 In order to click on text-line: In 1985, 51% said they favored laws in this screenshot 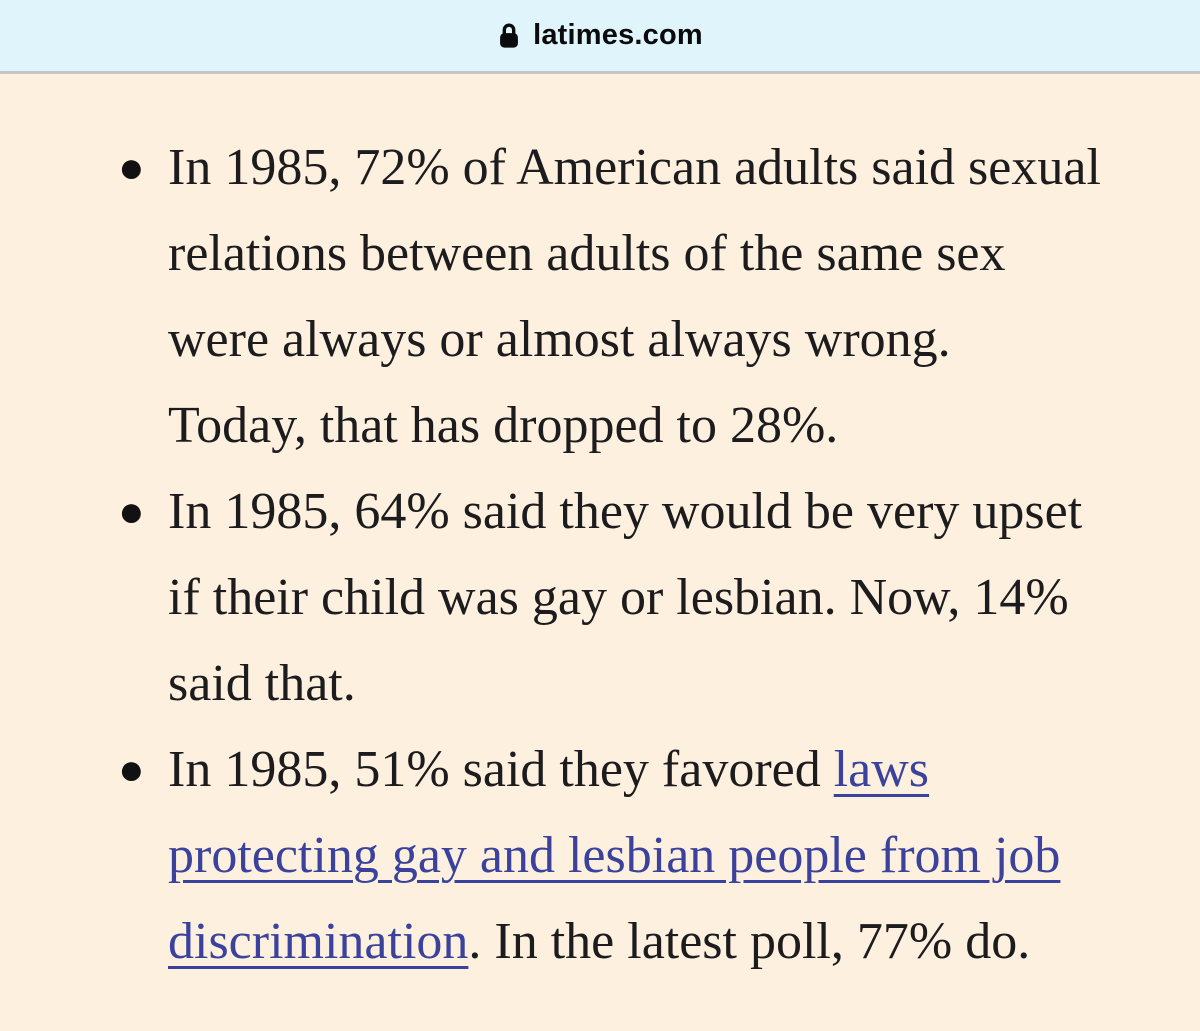, I will do `click(684, 770)`.